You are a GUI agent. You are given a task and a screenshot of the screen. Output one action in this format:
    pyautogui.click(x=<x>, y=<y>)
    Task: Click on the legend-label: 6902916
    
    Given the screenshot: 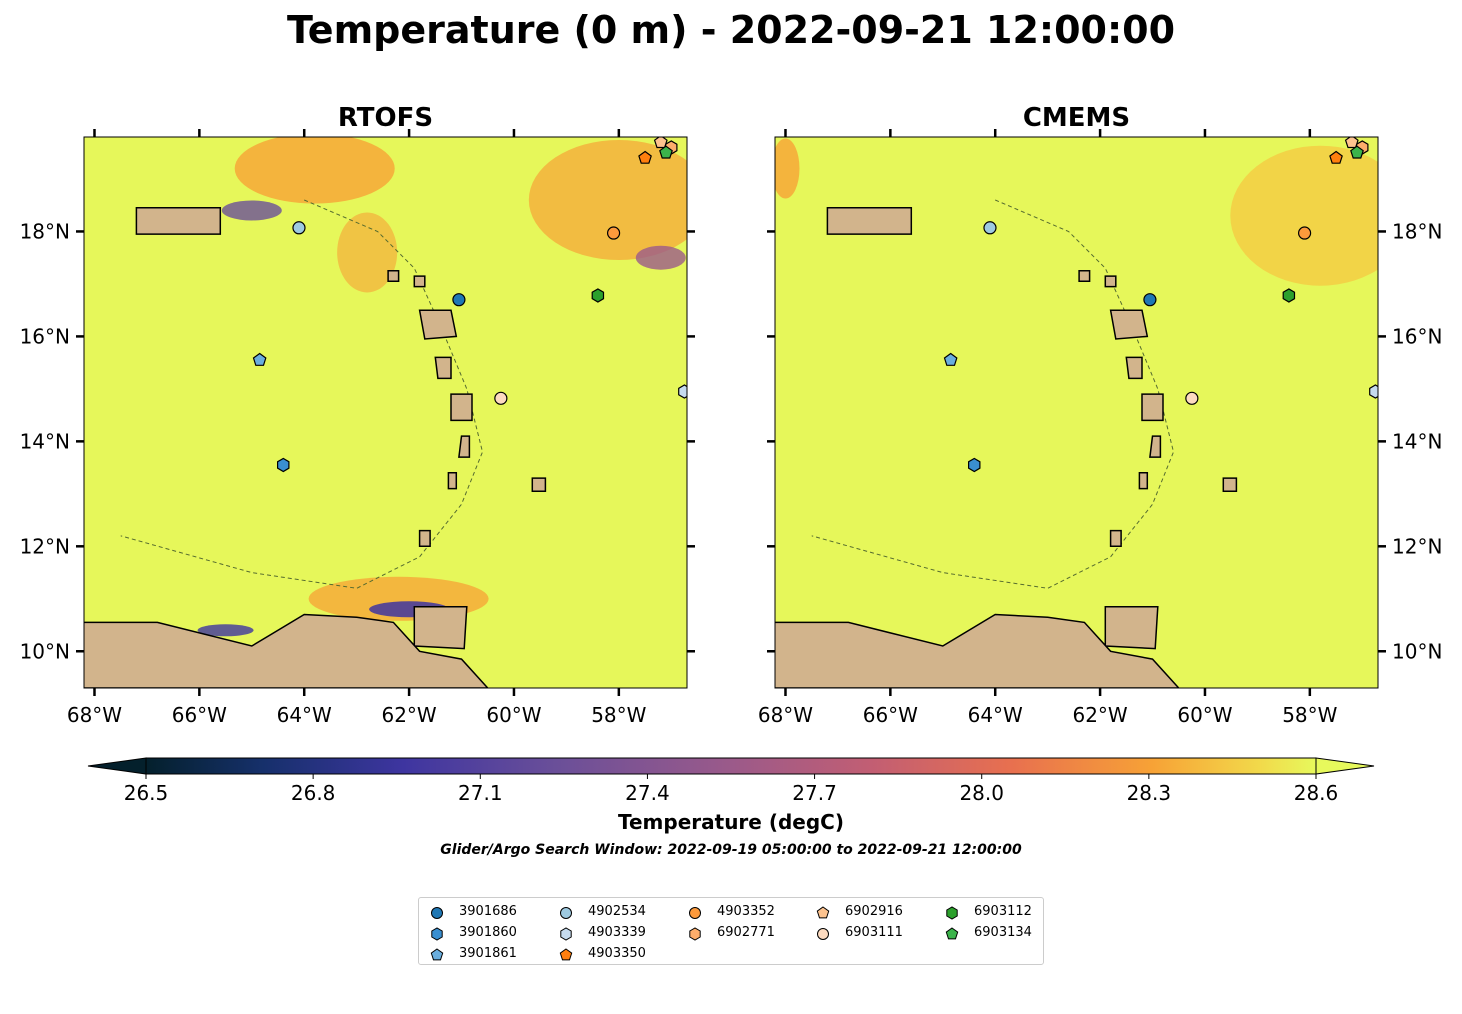 What is the action you would take?
    pyautogui.click(x=874, y=911)
    